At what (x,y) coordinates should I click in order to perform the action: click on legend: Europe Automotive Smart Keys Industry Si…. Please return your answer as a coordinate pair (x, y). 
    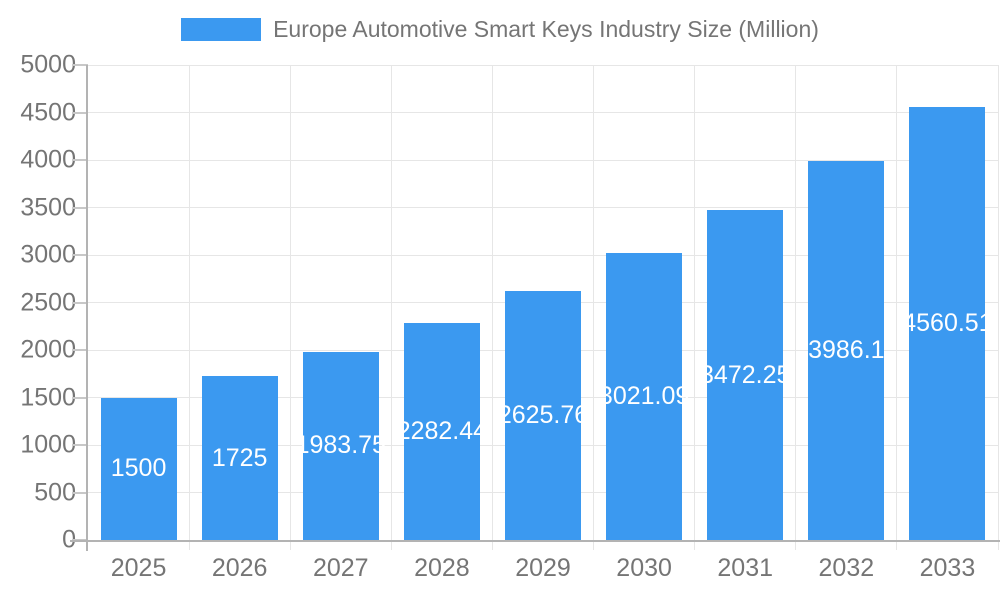
    Looking at the image, I should click on (500, 29).